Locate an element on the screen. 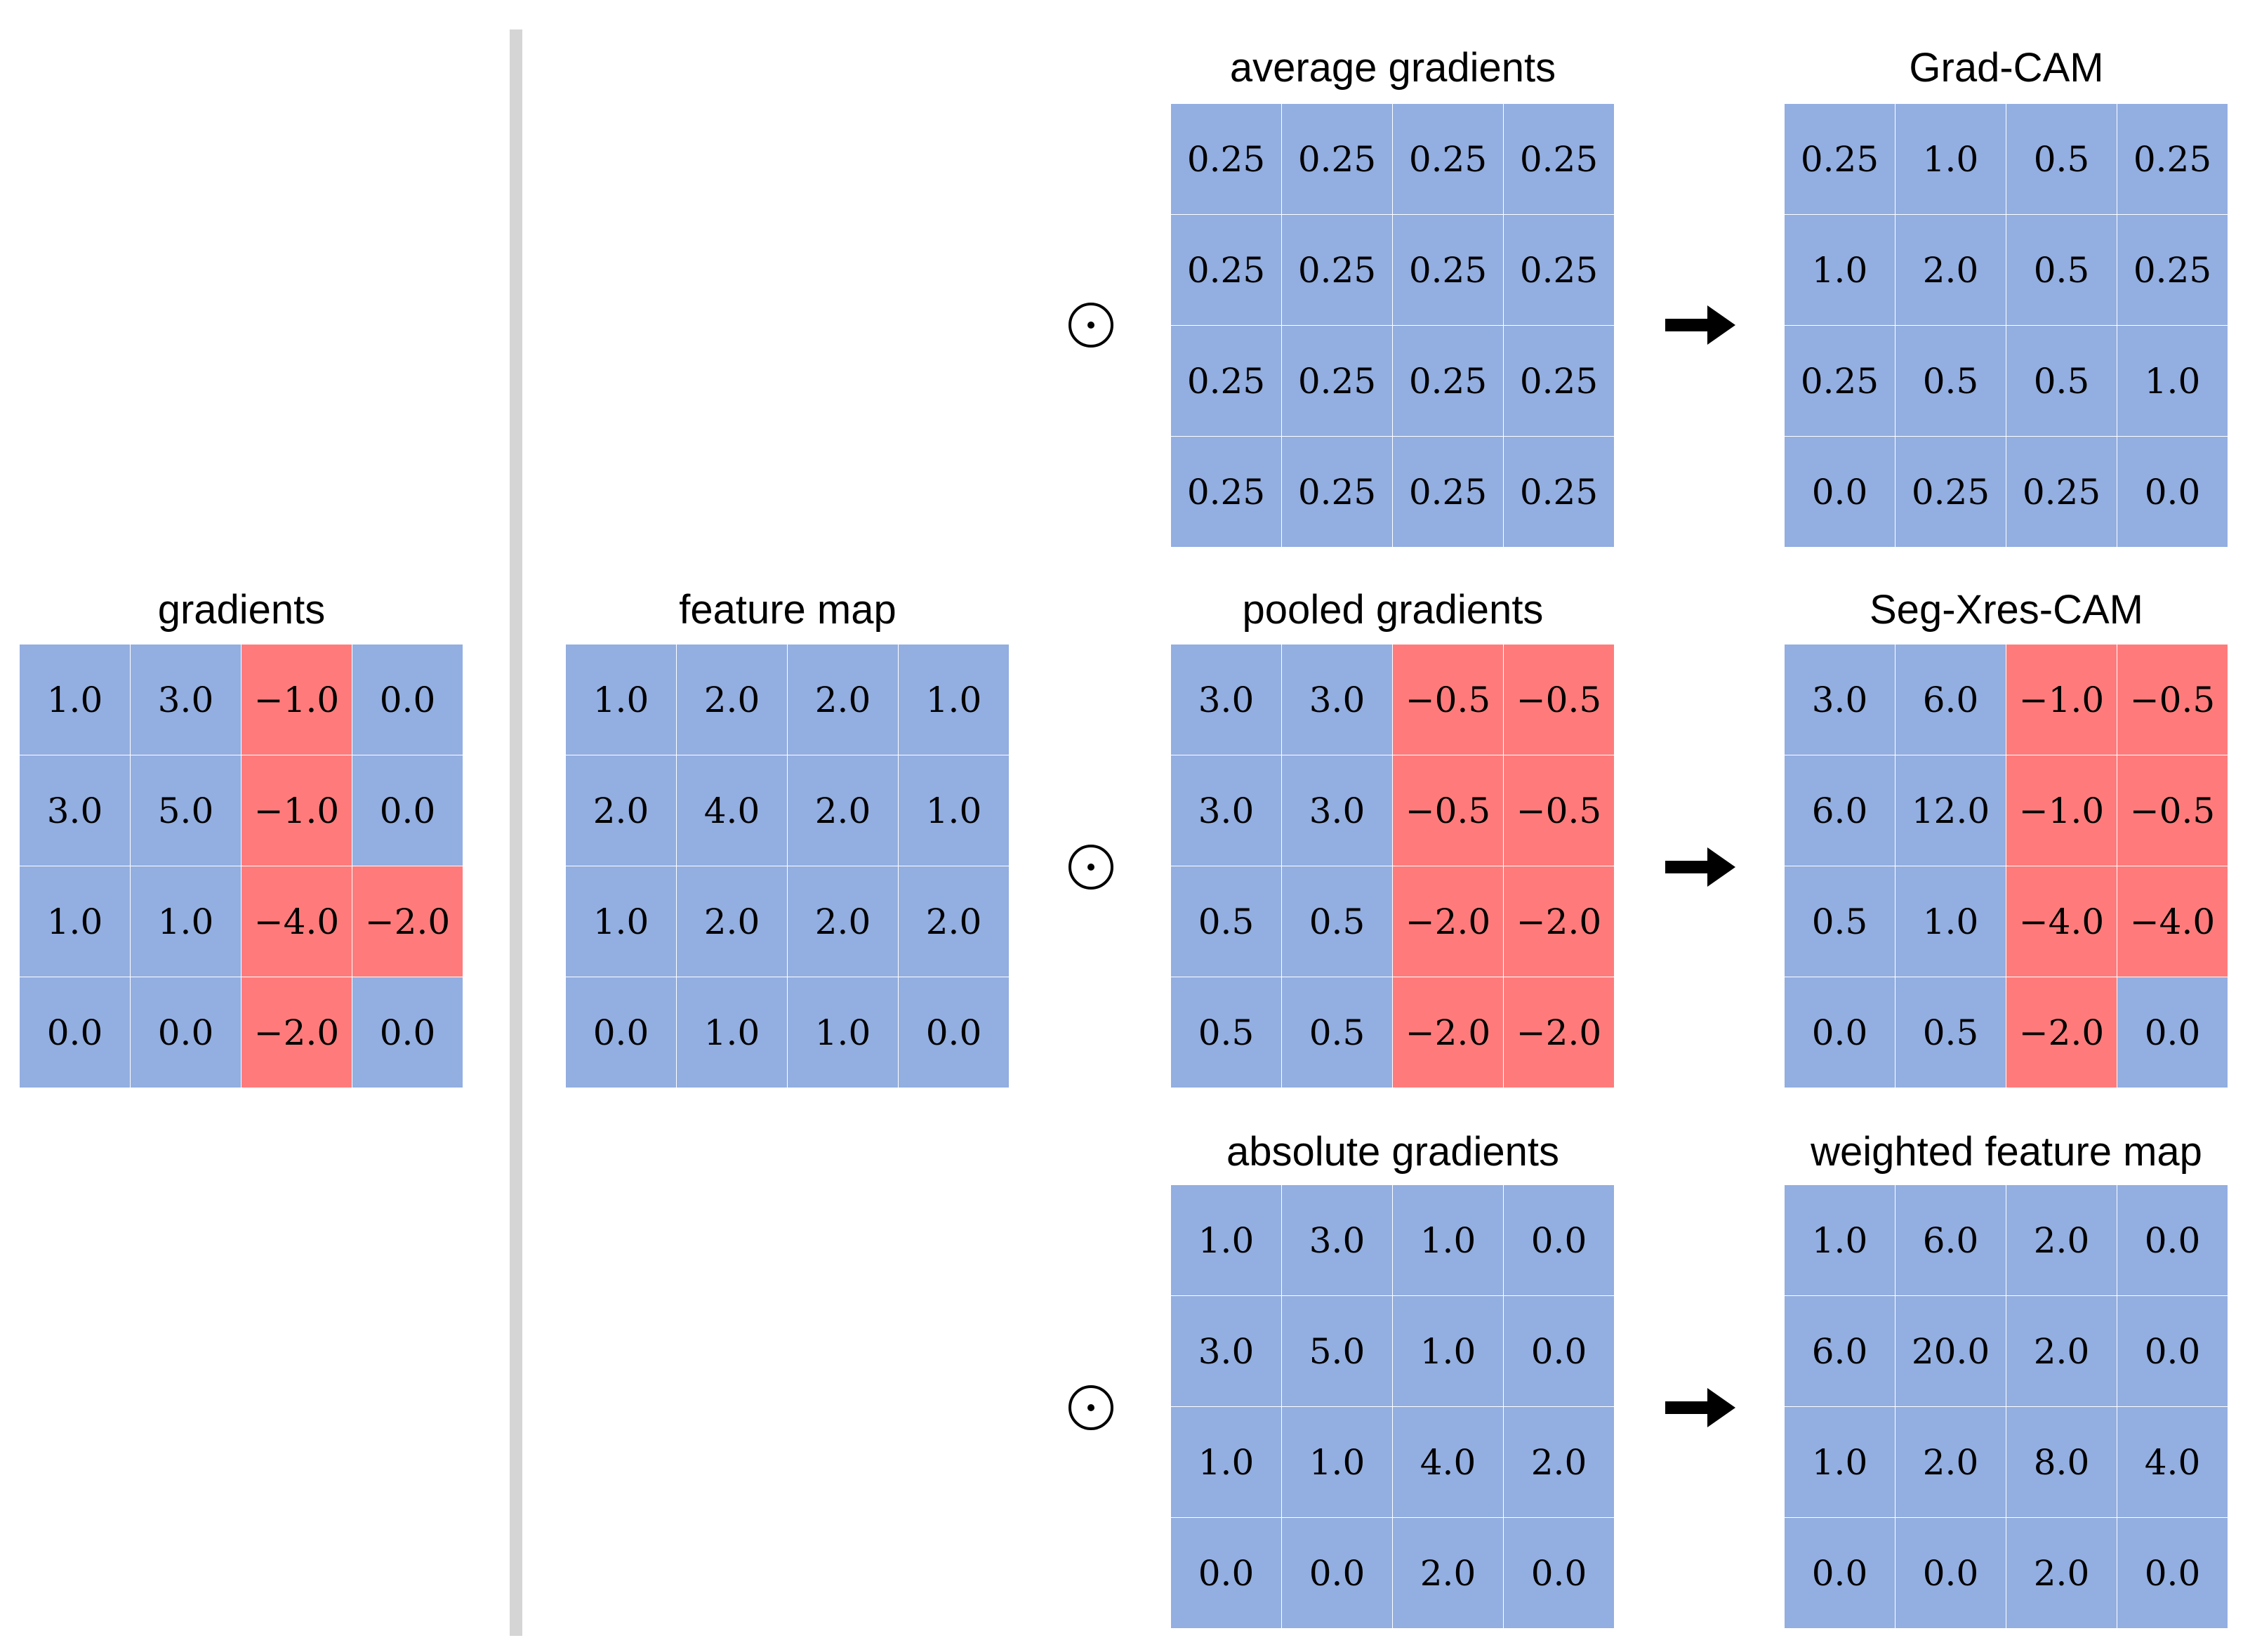 This screenshot has height=1652, width=2243. grid-cell: 5.0 is located at coordinates (1337, 1351).